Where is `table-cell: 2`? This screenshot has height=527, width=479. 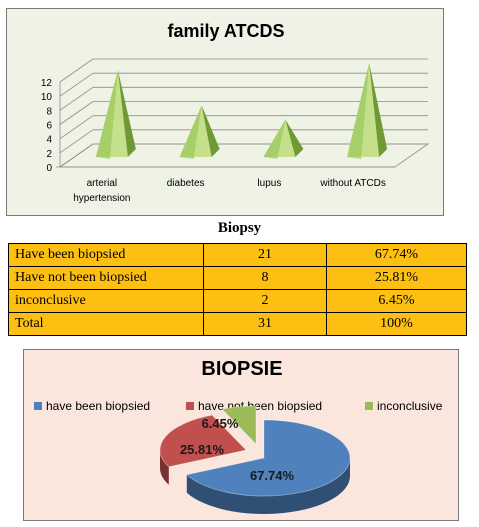 table-cell: 2 is located at coordinates (265, 301).